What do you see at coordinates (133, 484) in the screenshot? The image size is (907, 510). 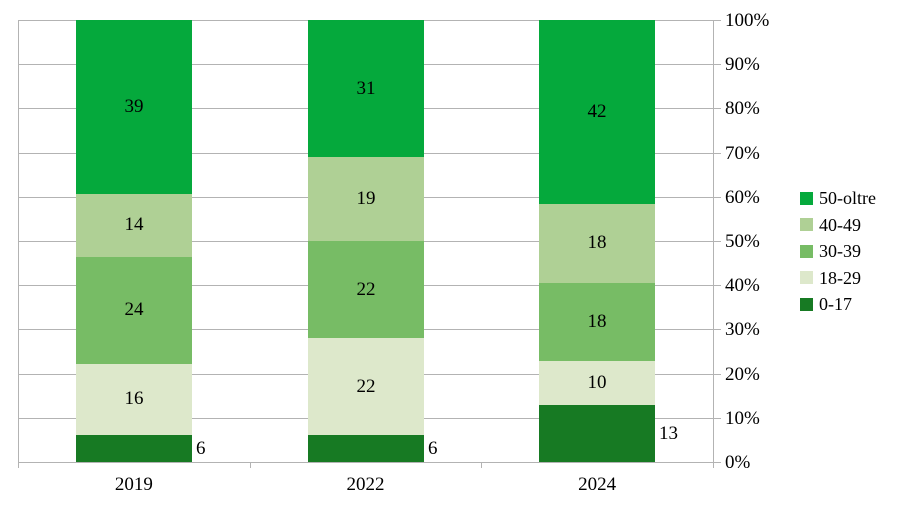 I see `x-axis-label-2019: 2019` at bounding box center [133, 484].